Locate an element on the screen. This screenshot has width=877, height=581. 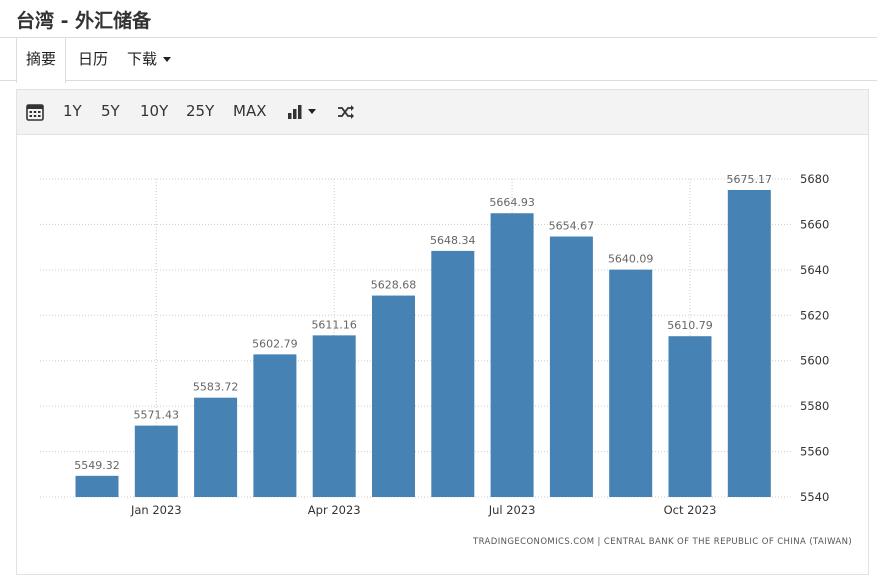
y-tick-label: 5680 is located at coordinates (814, 179).